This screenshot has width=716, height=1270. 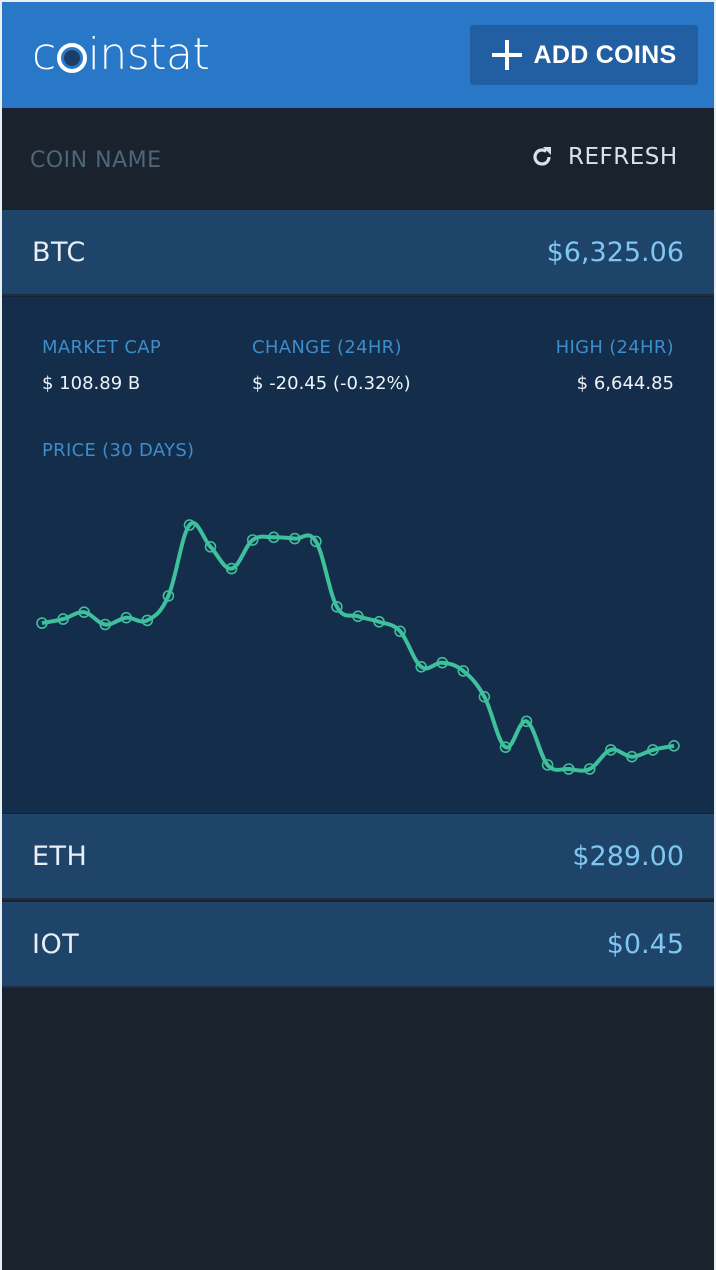 I want to click on change-24hr-value: $ -20.45 (-0.32%), so click(x=331, y=383).